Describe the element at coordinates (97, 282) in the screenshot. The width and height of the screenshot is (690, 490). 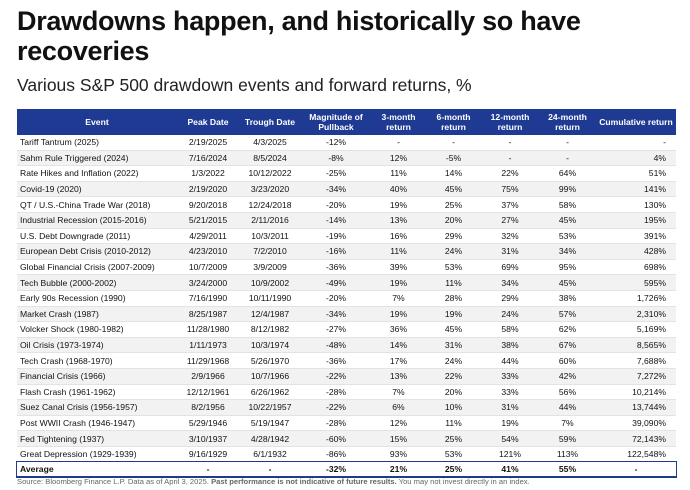
I see `event-name-cell: Tech Bubble (2000-2002)` at that location.